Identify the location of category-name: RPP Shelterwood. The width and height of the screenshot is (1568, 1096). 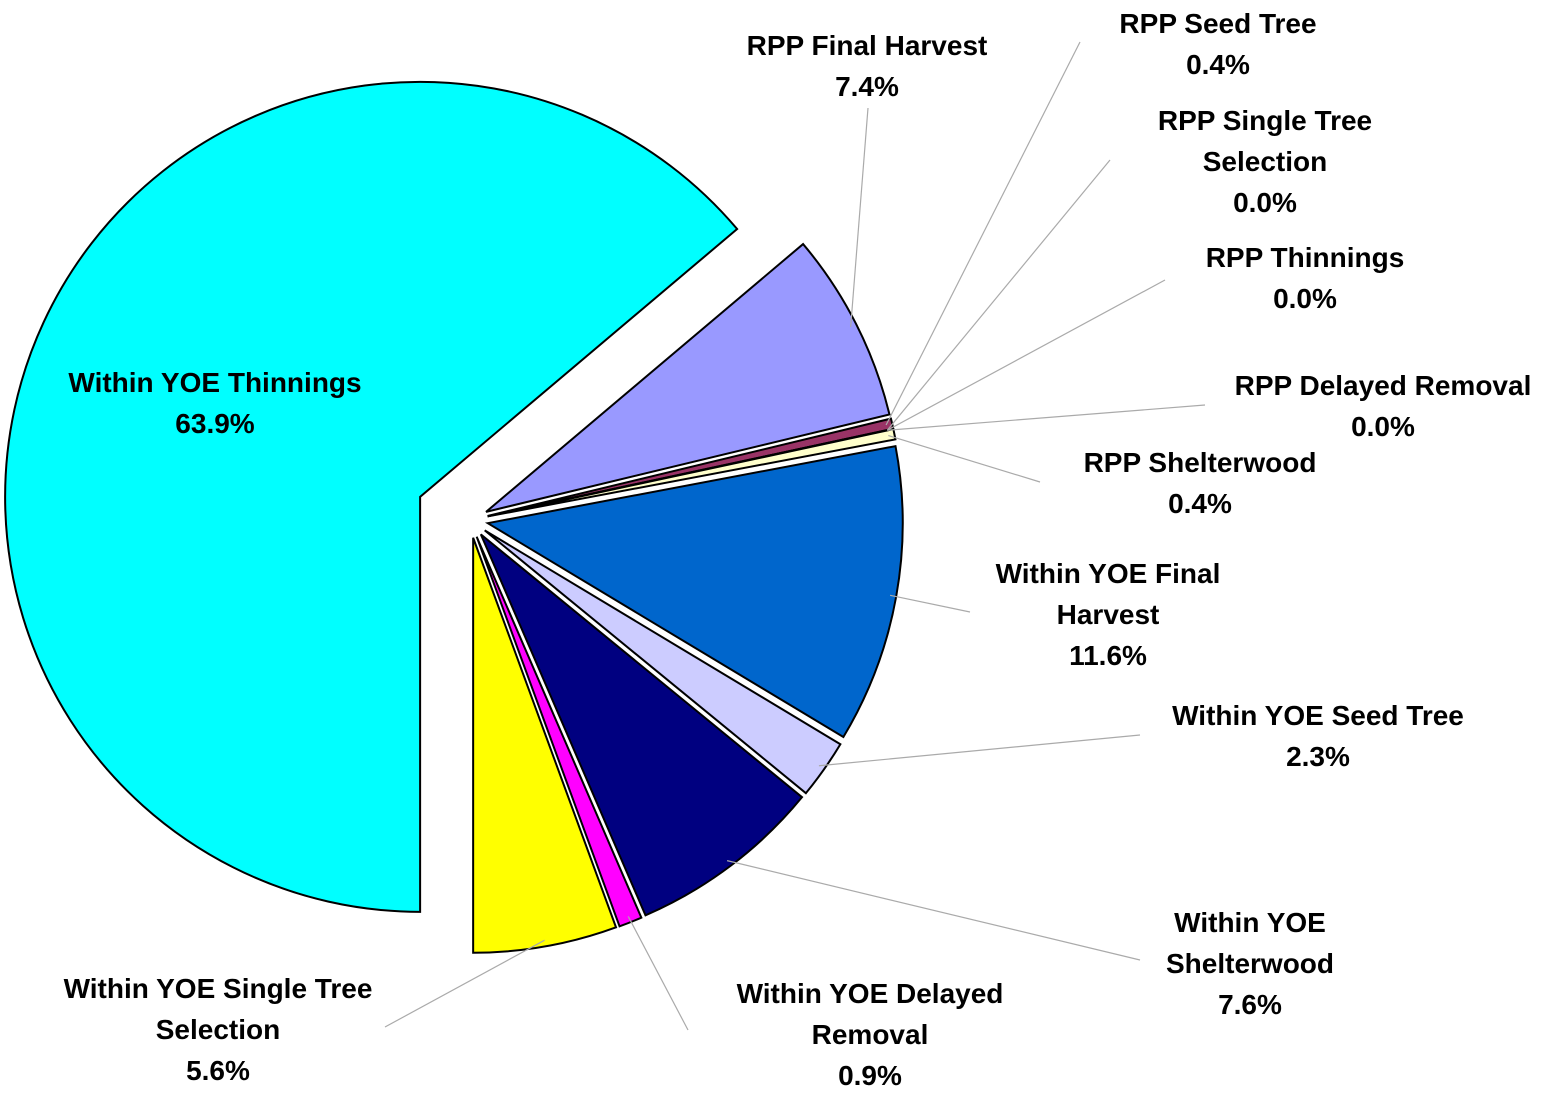
(1200, 462).